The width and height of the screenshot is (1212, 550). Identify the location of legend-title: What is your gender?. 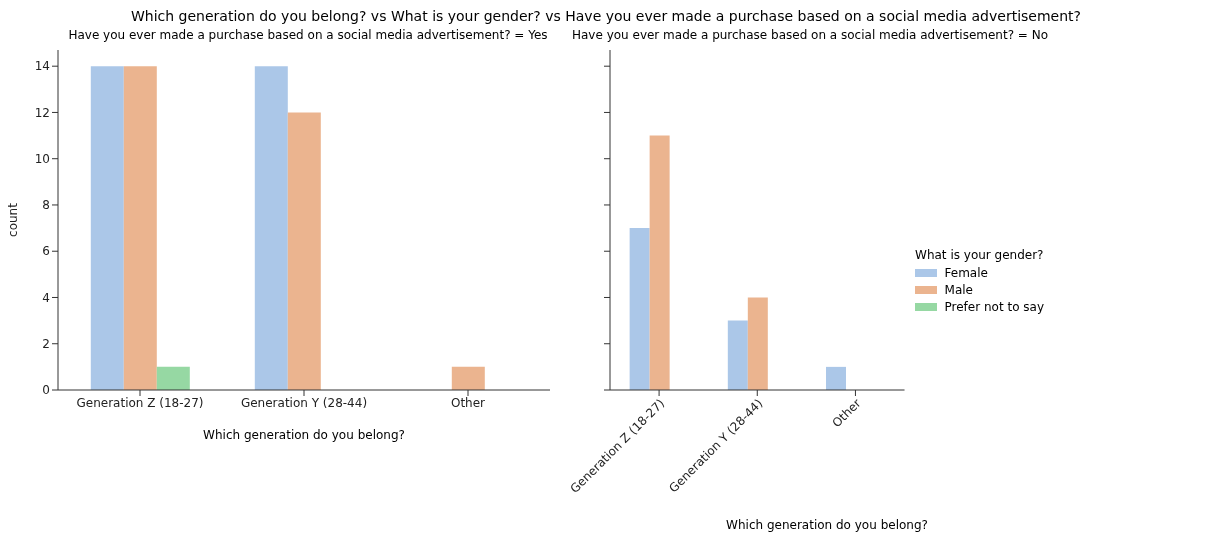
(979, 254).